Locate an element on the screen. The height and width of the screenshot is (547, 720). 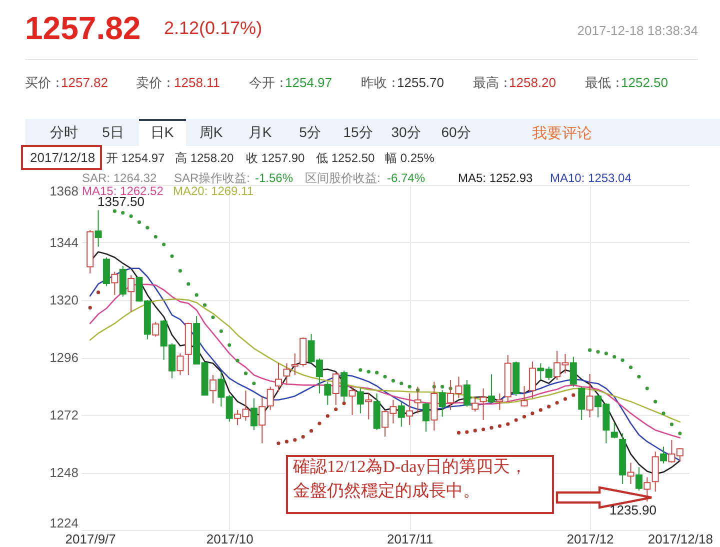
annotation: 確認12/12為D-day日的第四天， is located at coordinates (410, 466).